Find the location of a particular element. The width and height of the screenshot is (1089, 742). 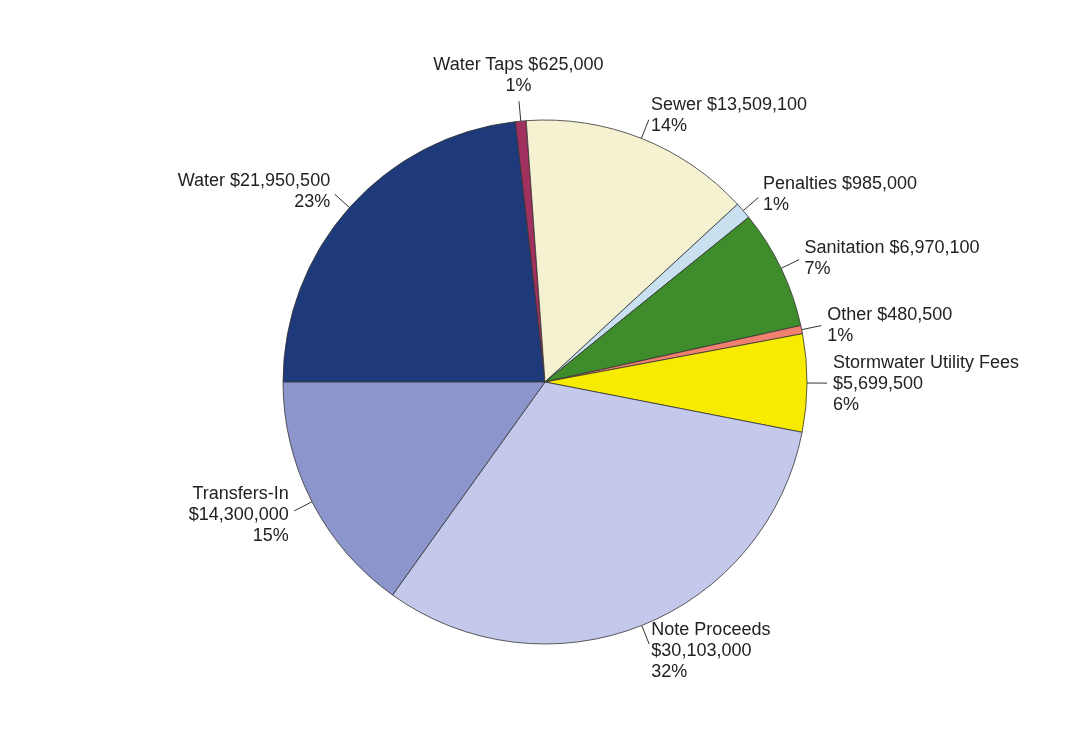

slice-label: Water $21,950,500 23% is located at coordinates (254, 190).